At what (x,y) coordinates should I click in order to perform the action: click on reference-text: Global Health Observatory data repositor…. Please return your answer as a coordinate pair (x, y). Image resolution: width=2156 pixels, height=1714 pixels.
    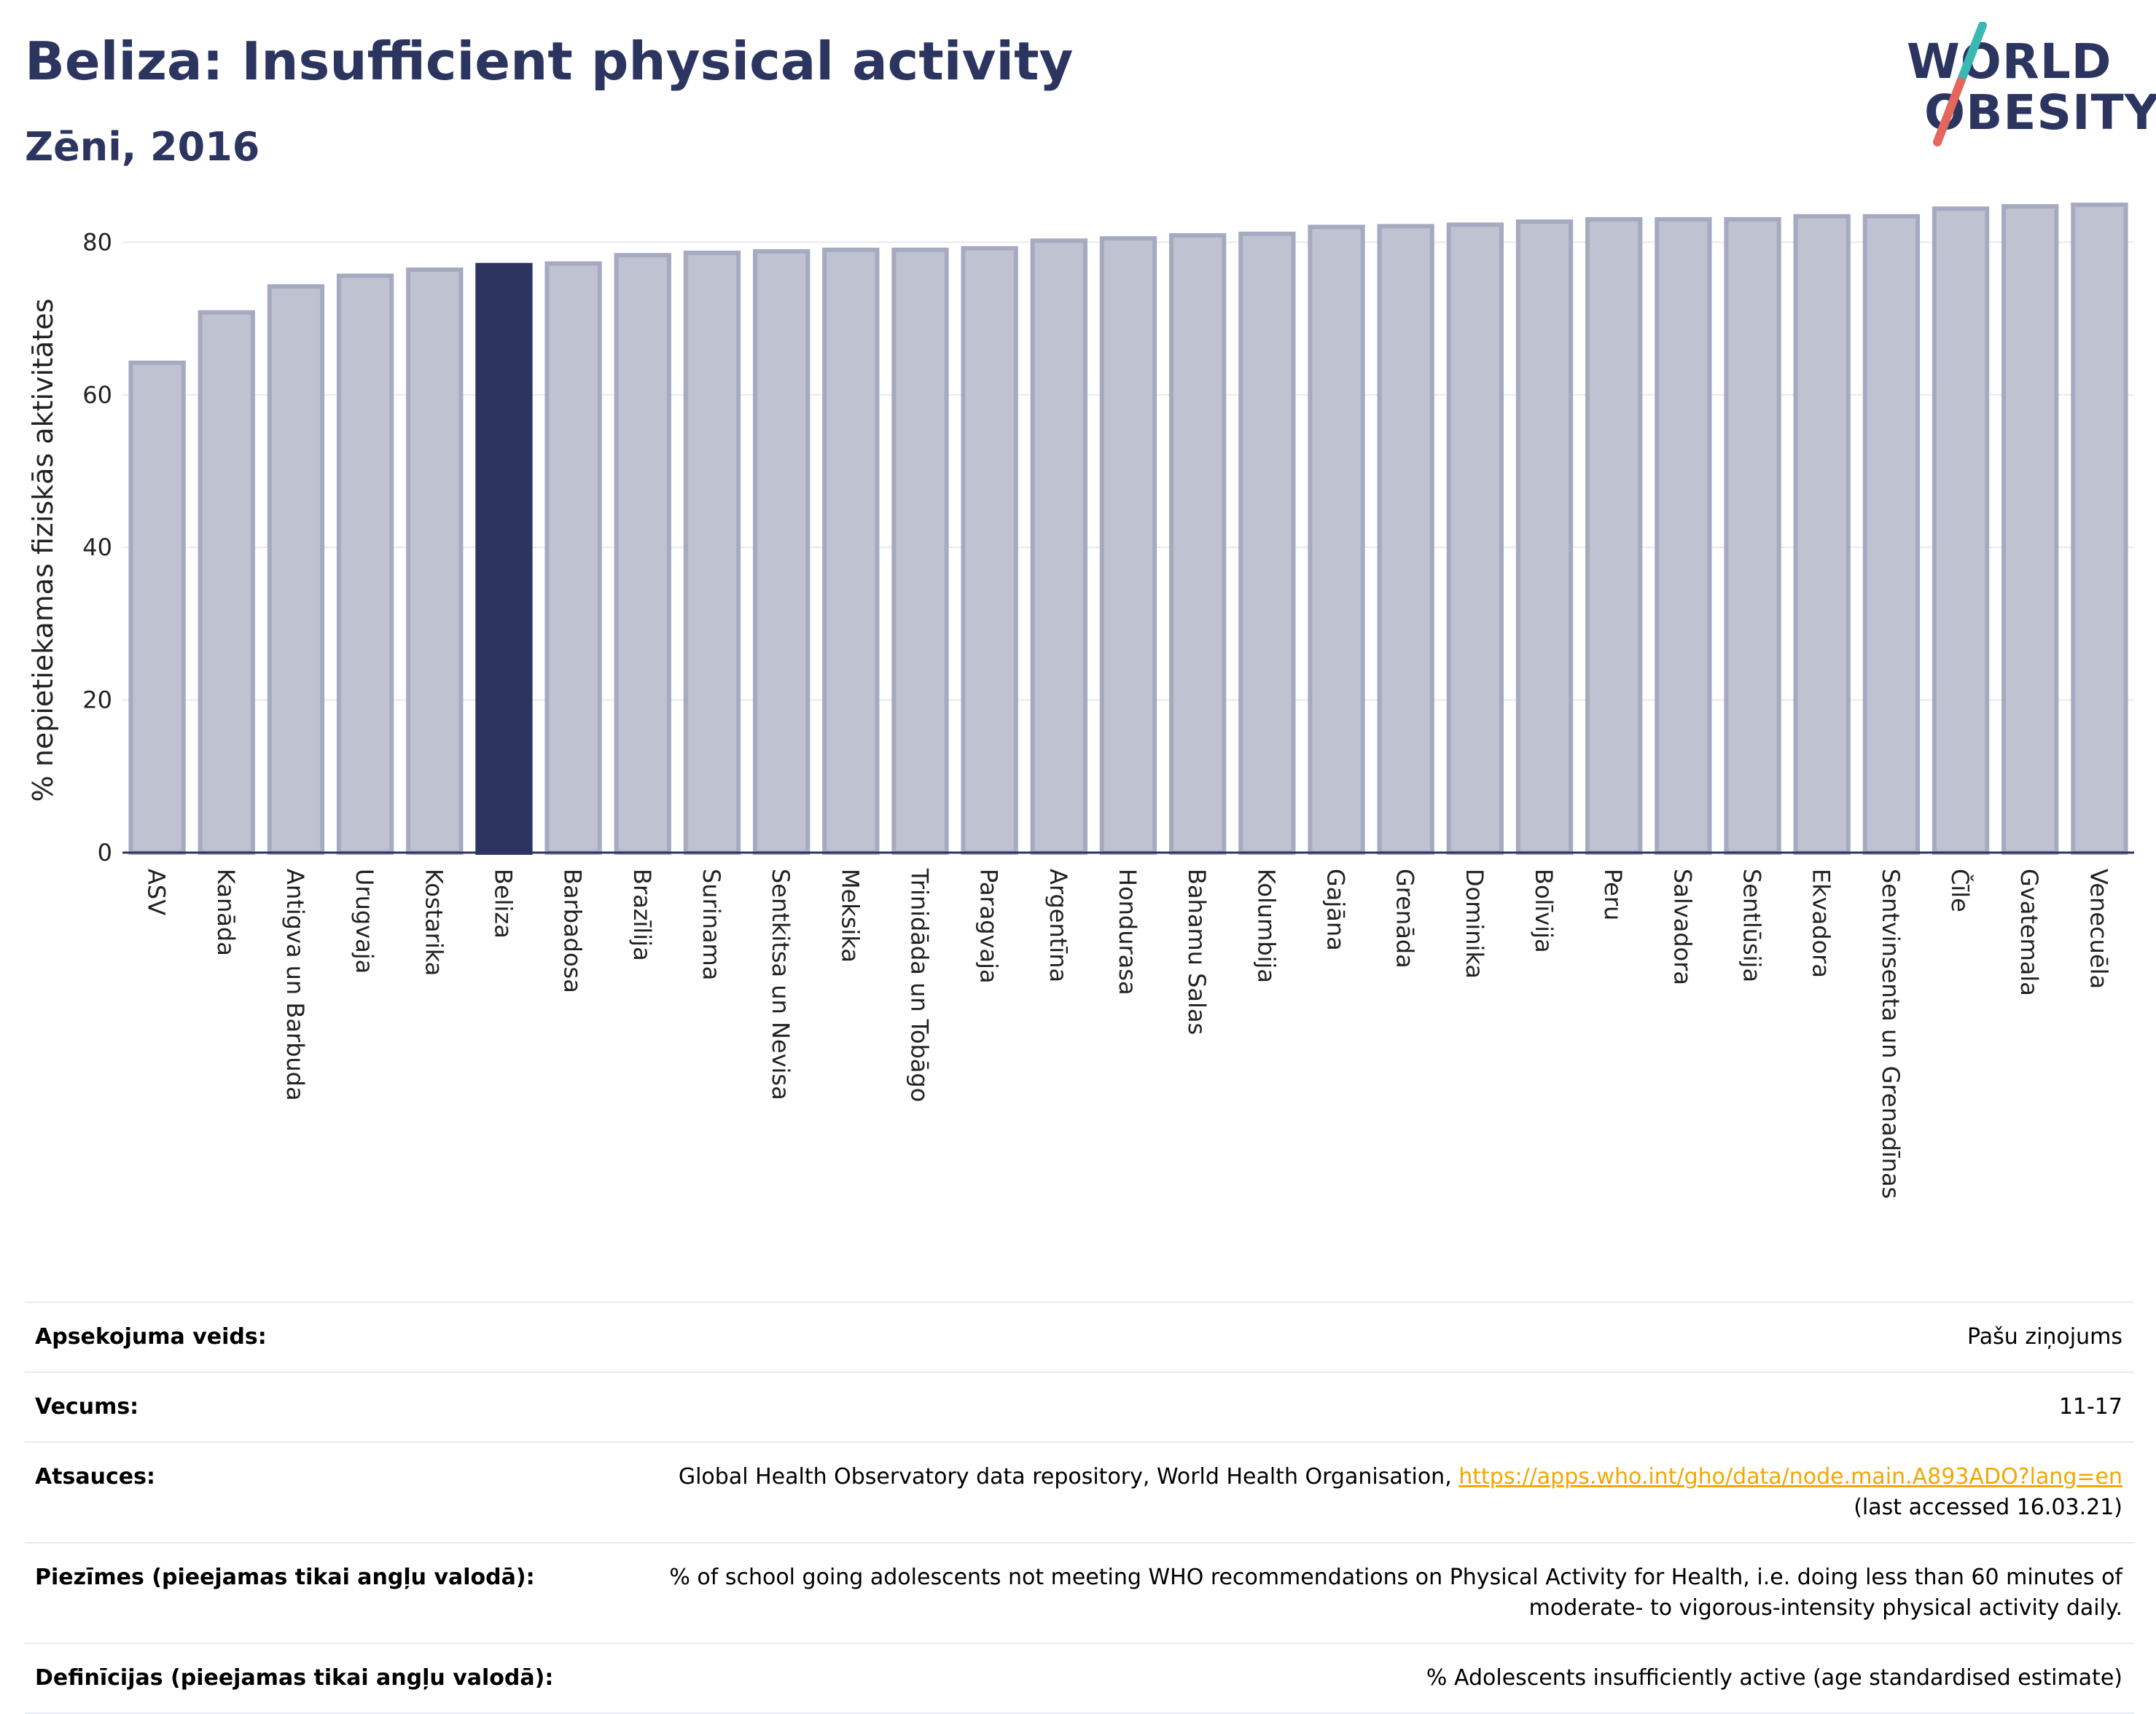
    Looking at the image, I should click on (1069, 1477).